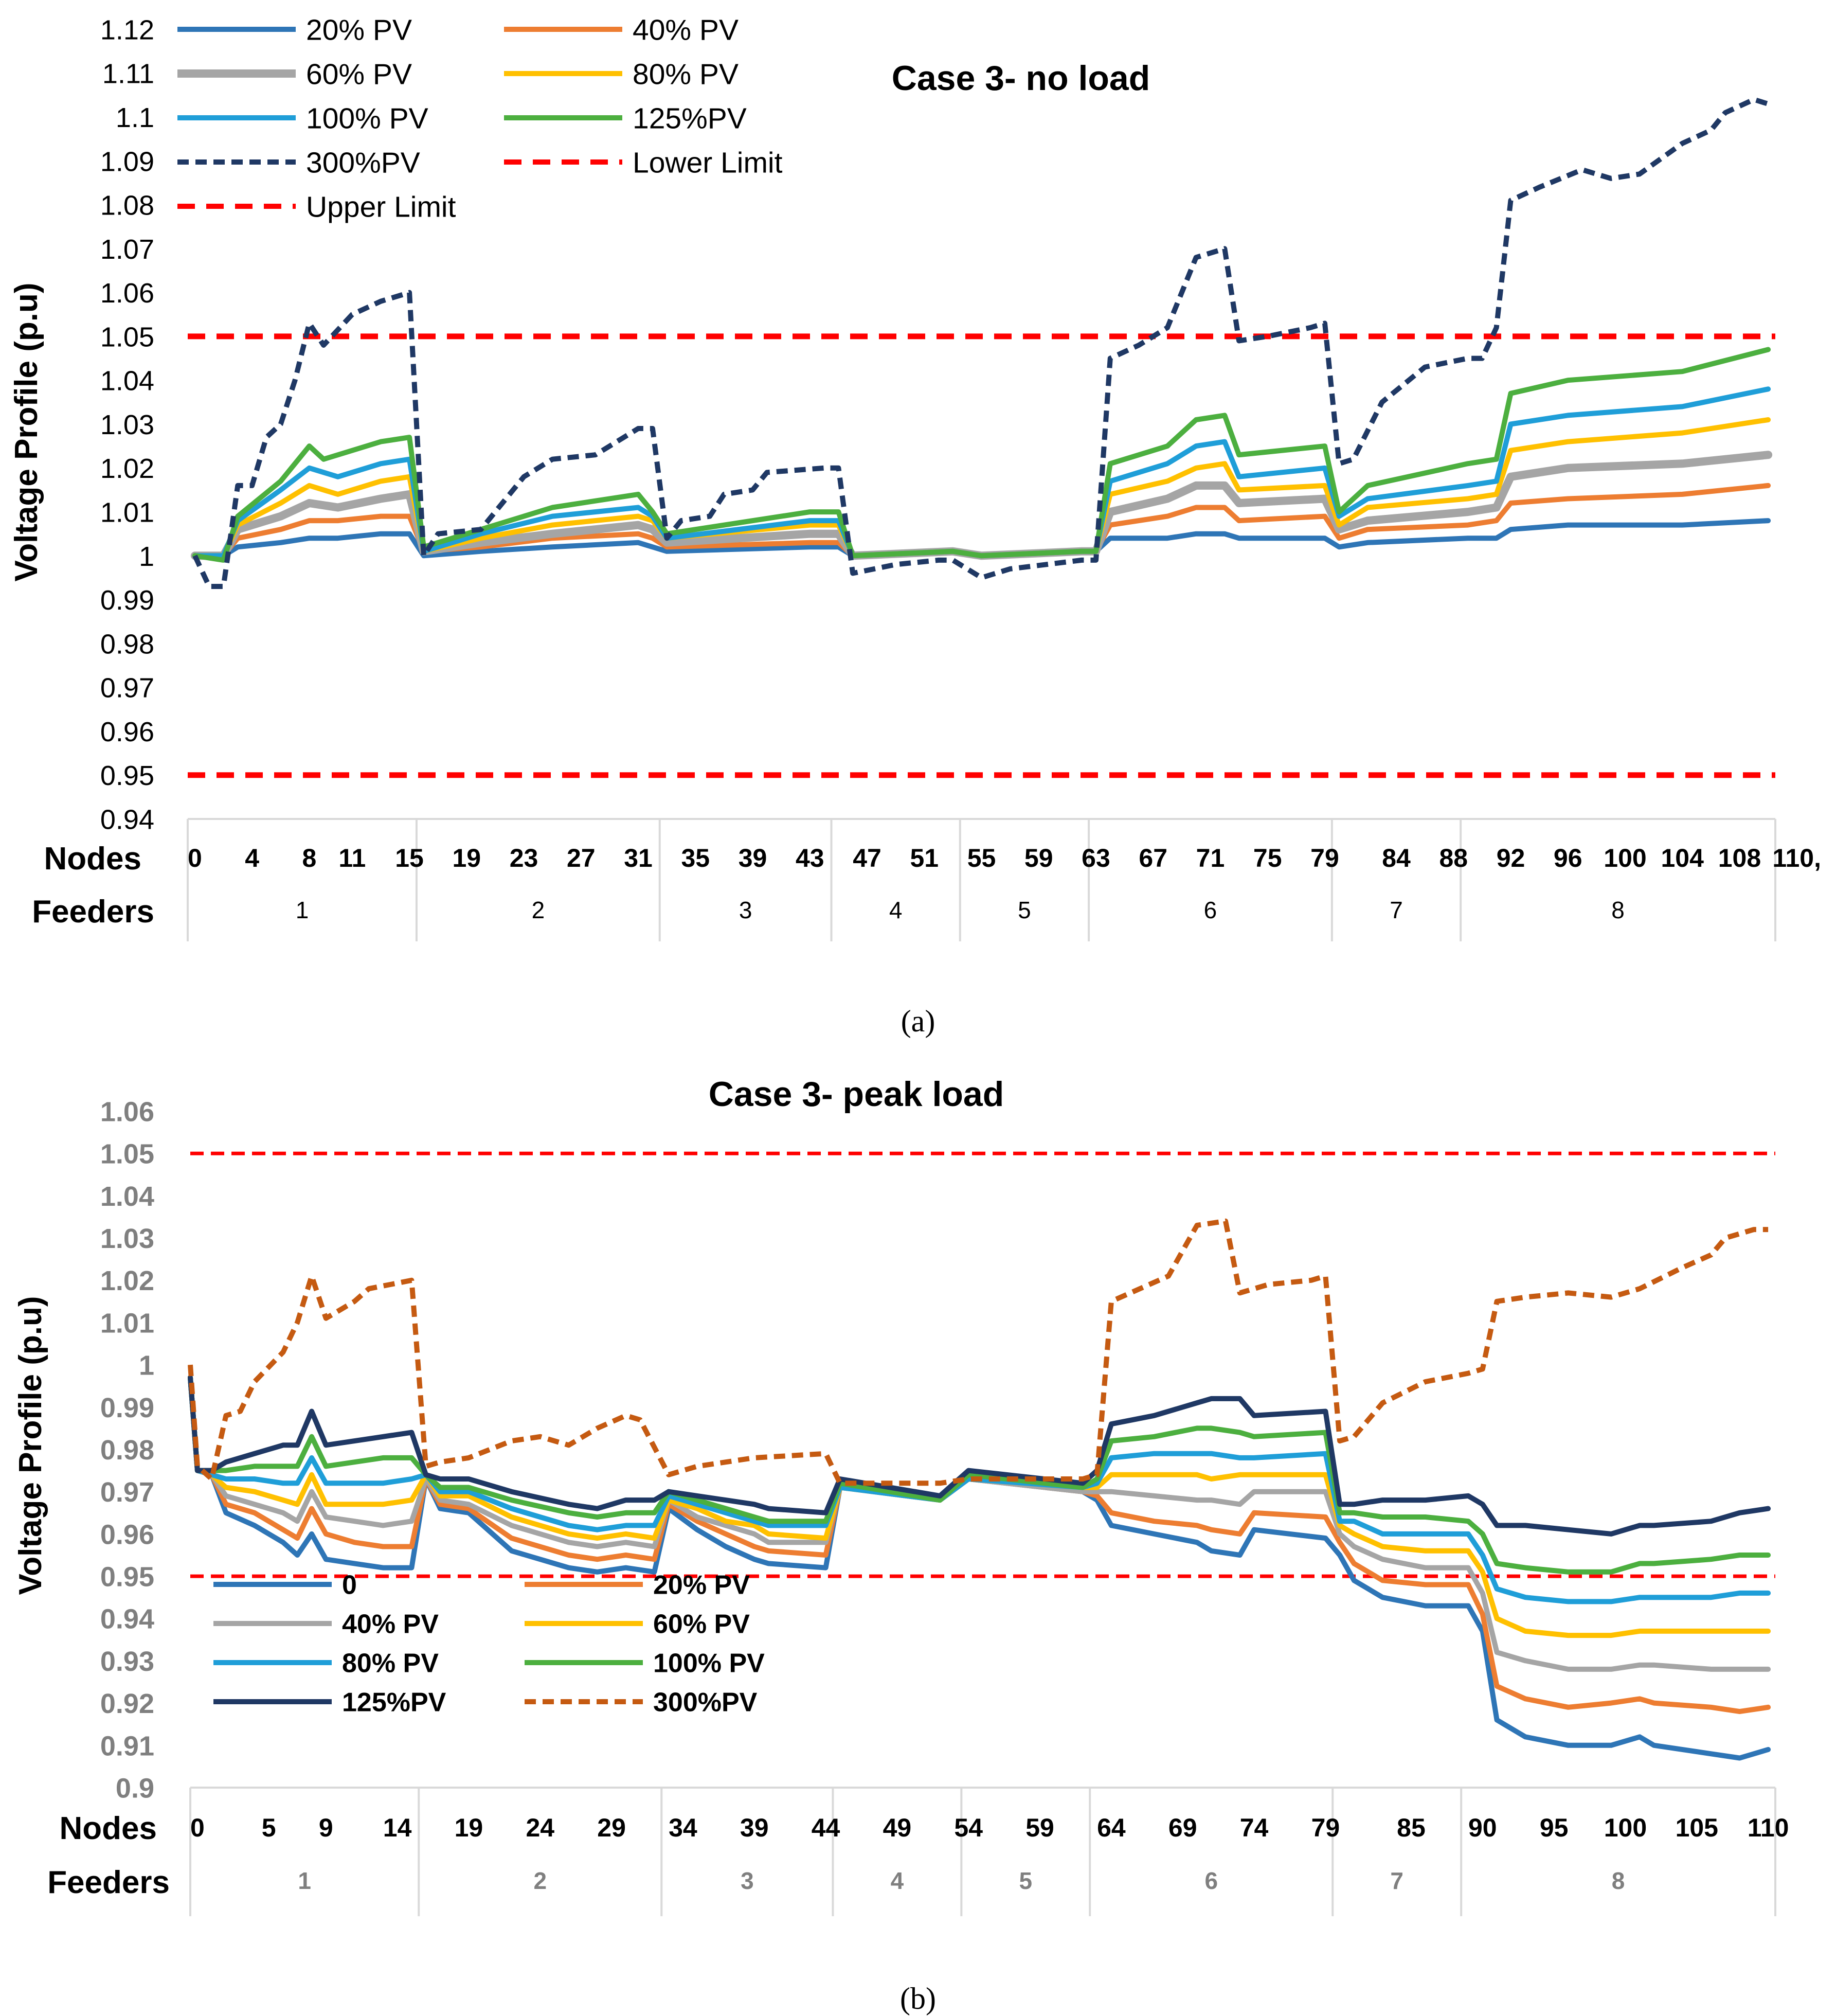 Image resolution: width=1836 pixels, height=2016 pixels. Describe the element at coordinates (359, 30) in the screenshot. I see `legend-label: 20% PV` at that location.